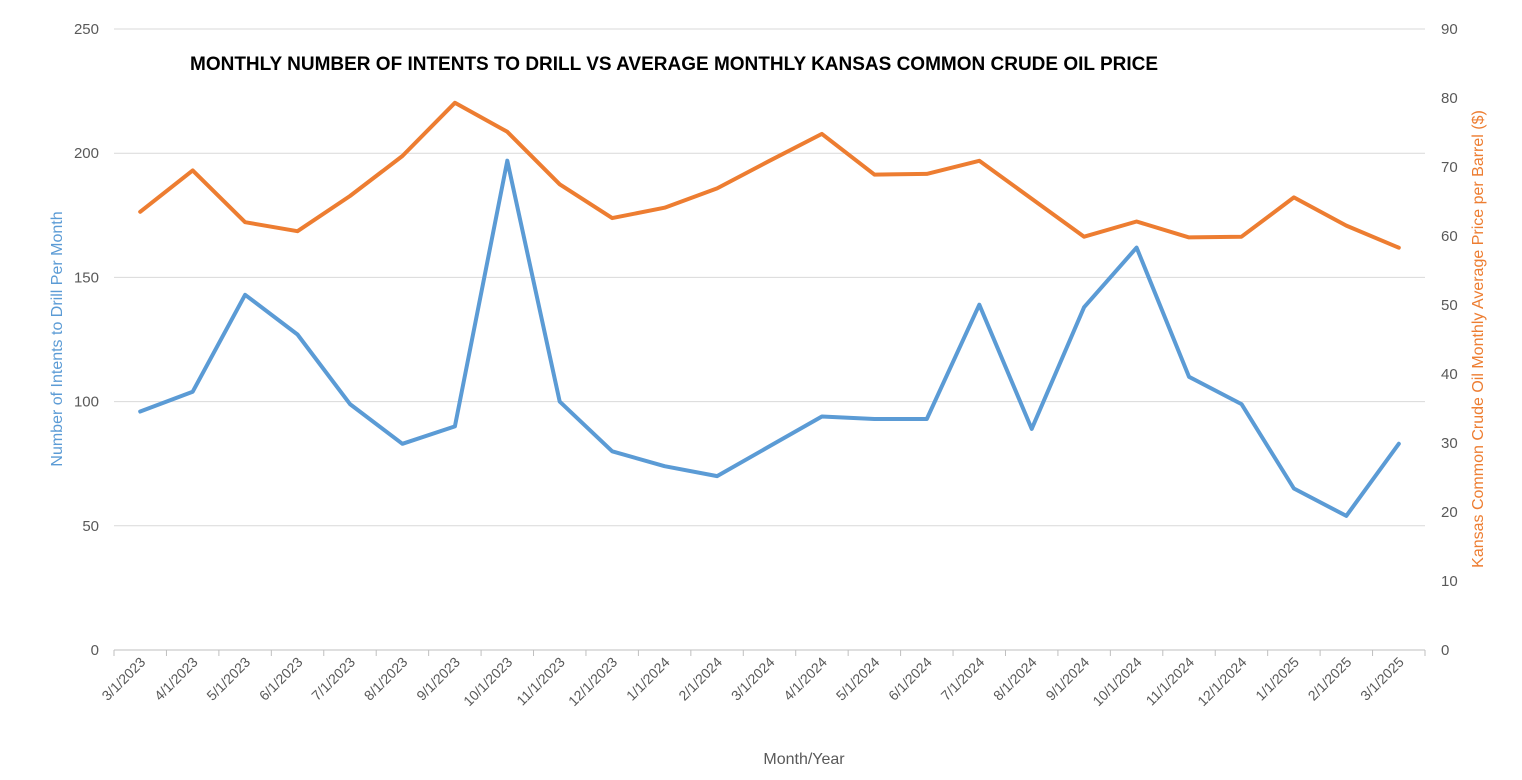  What do you see at coordinates (386, 679) in the screenshot?
I see `x-tick-label: 8/1/2023` at bounding box center [386, 679].